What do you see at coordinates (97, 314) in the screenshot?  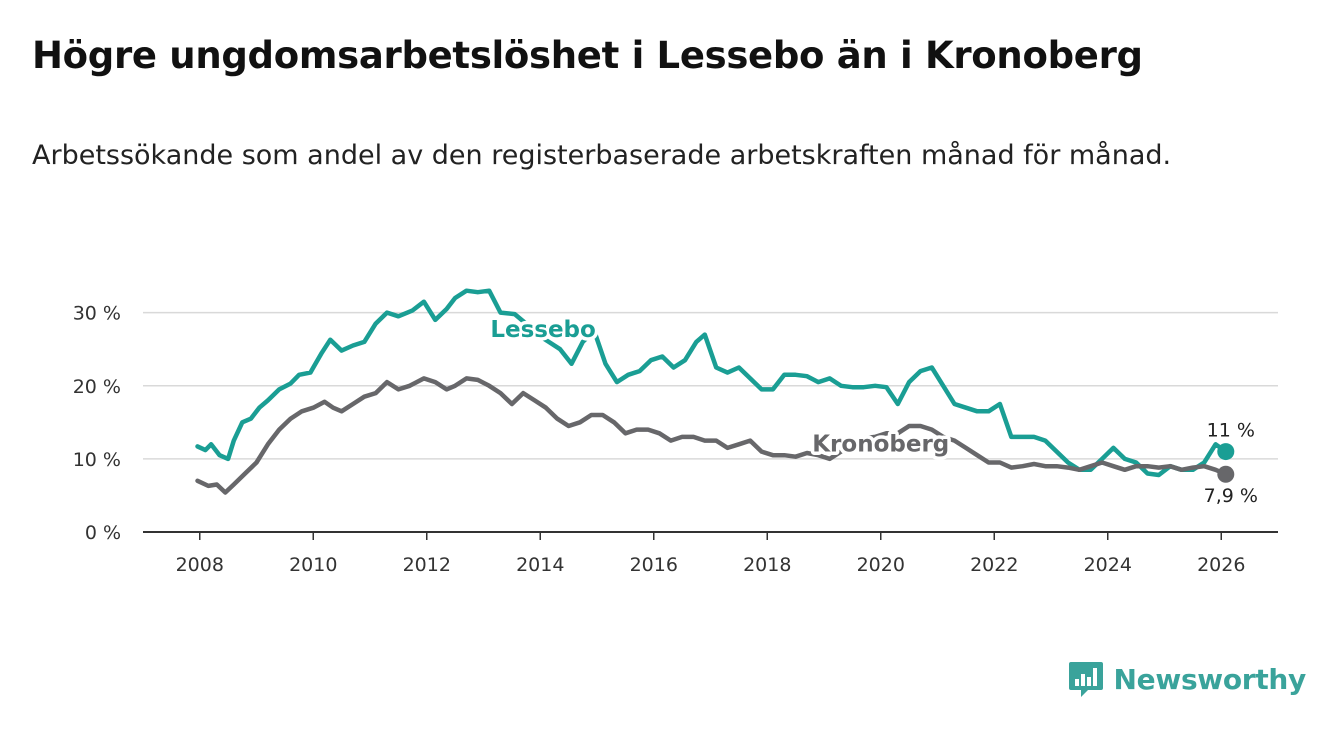 I see `y-tick-label: 30 %` at bounding box center [97, 314].